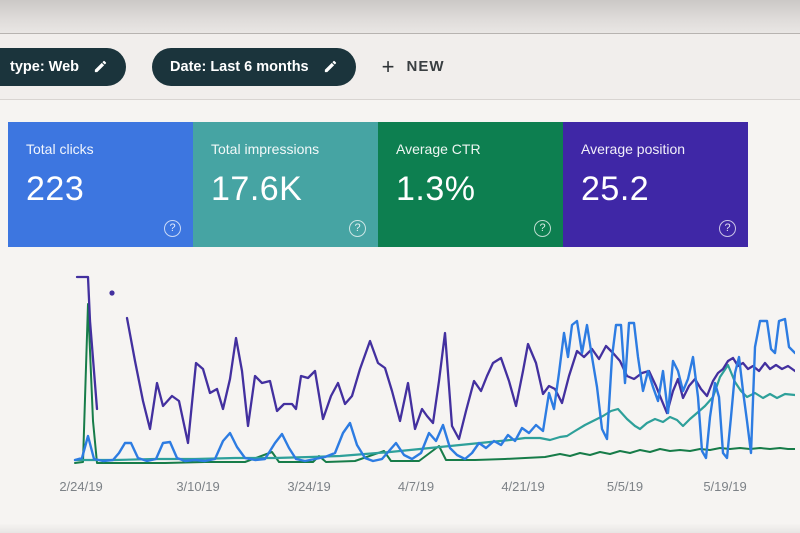  Describe the element at coordinates (112, 293) in the screenshot. I see `series-point-average-position` at that location.